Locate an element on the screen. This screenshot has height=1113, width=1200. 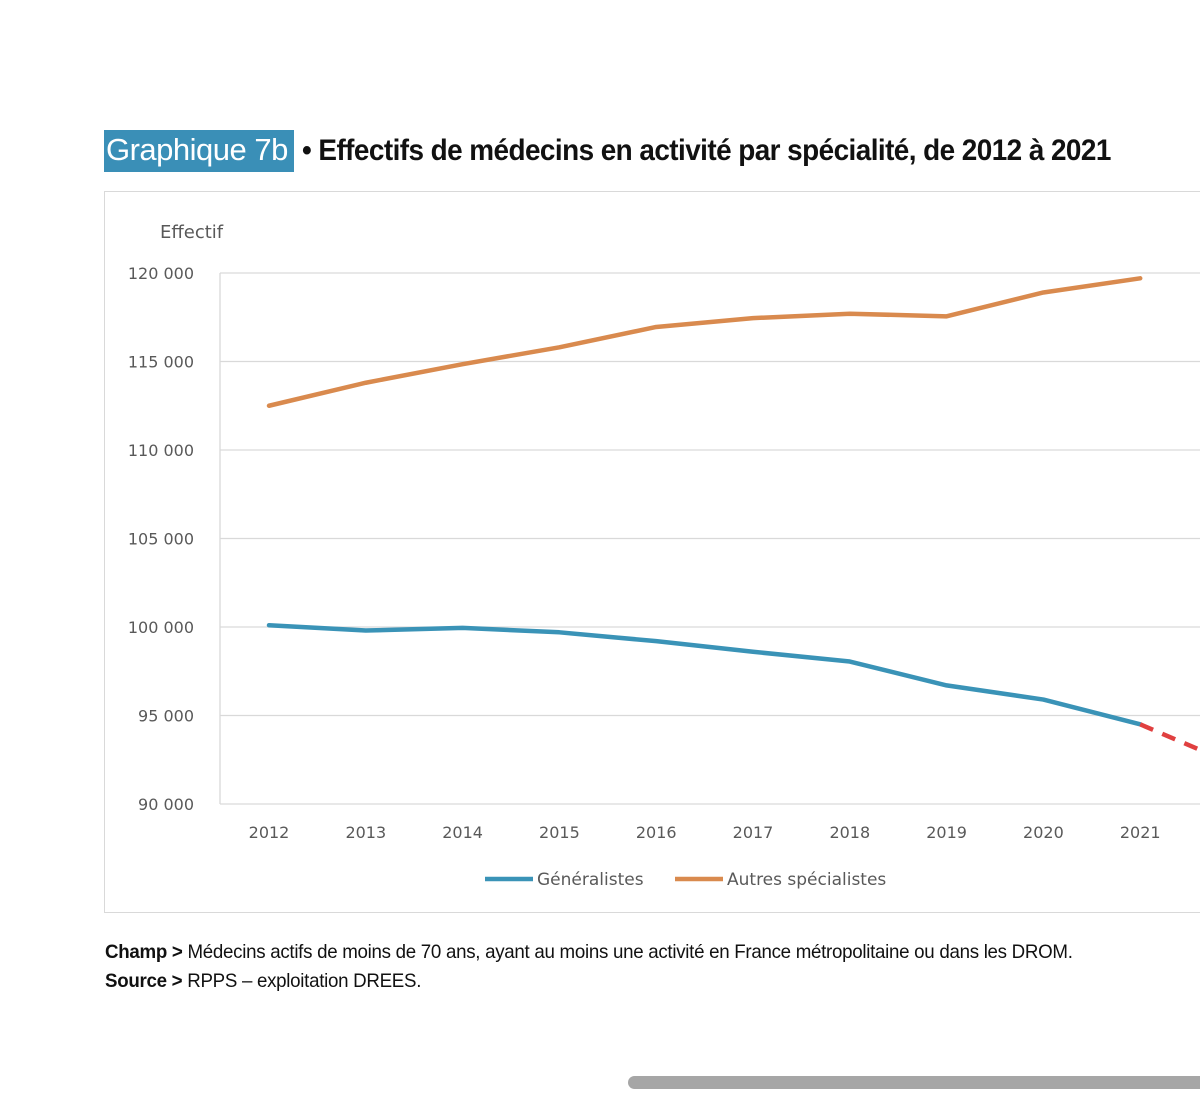
scope-label: Champ > is located at coordinates (144, 952).